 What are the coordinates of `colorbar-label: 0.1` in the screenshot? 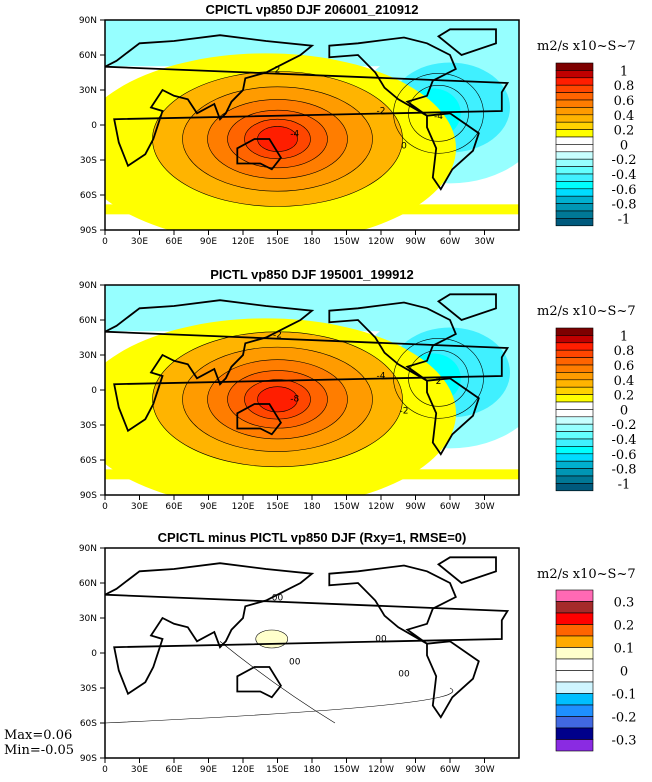 It's located at (624, 649).